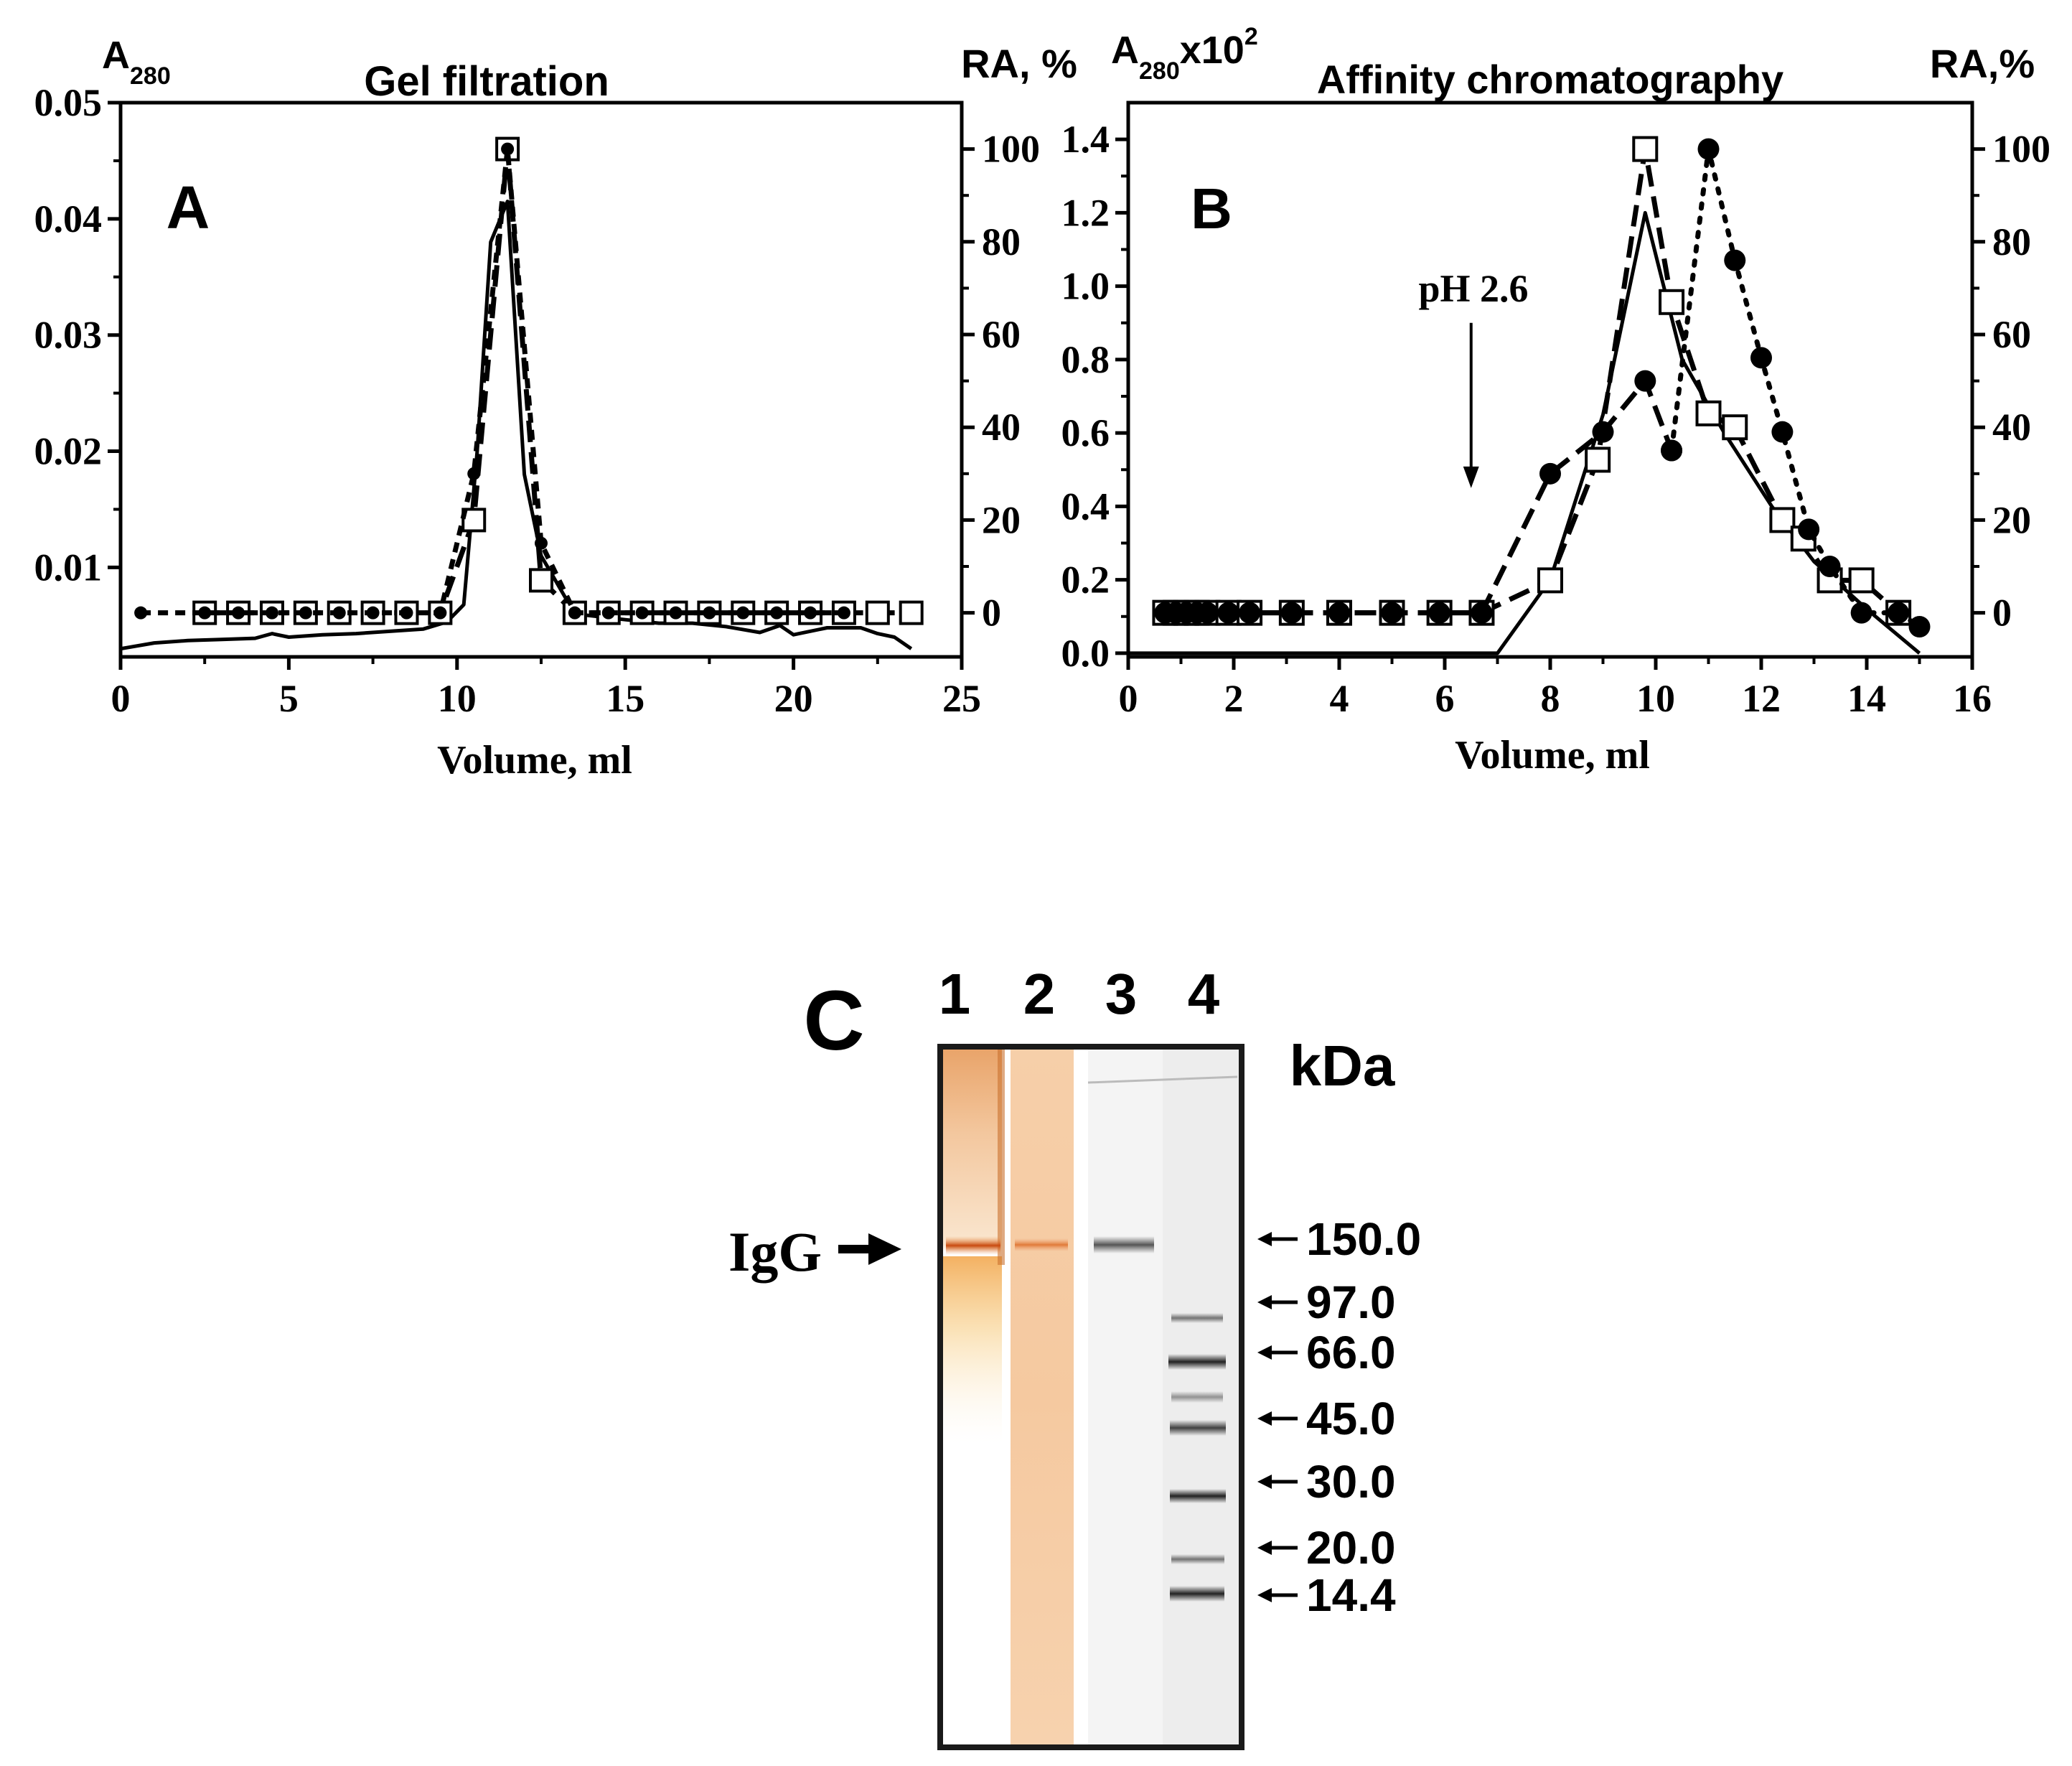  I want to click on ph-annotation-label: pH 2.6, so click(1473, 288).